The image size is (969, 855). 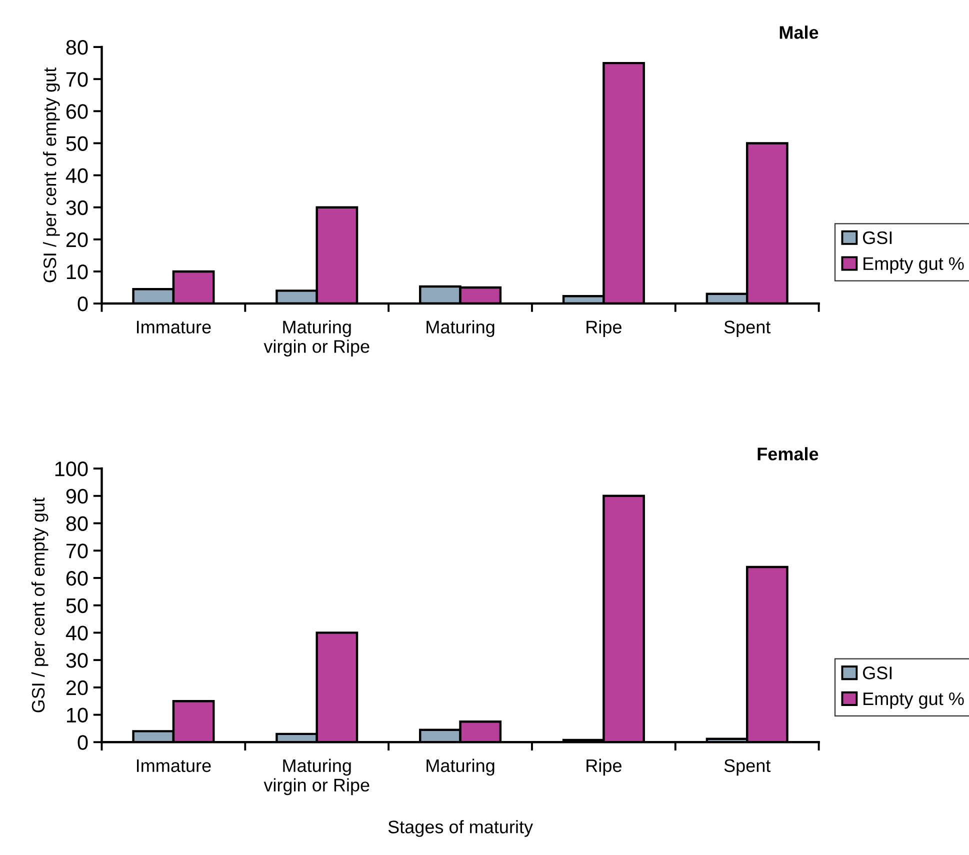 What do you see at coordinates (71, 469) in the screenshot?
I see `y-tick-label: 100` at bounding box center [71, 469].